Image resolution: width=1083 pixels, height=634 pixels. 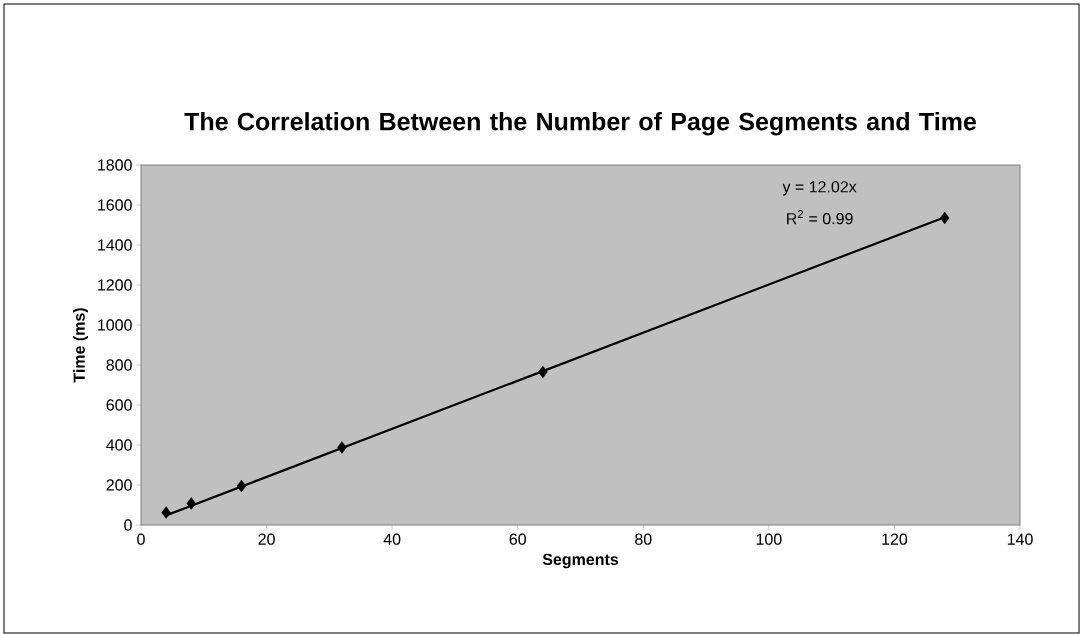 What do you see at coordinates (820, 217) in the screenshot?
I see `annotation: R$^{2}$ = 0.99` at bounding box center [820, 217].